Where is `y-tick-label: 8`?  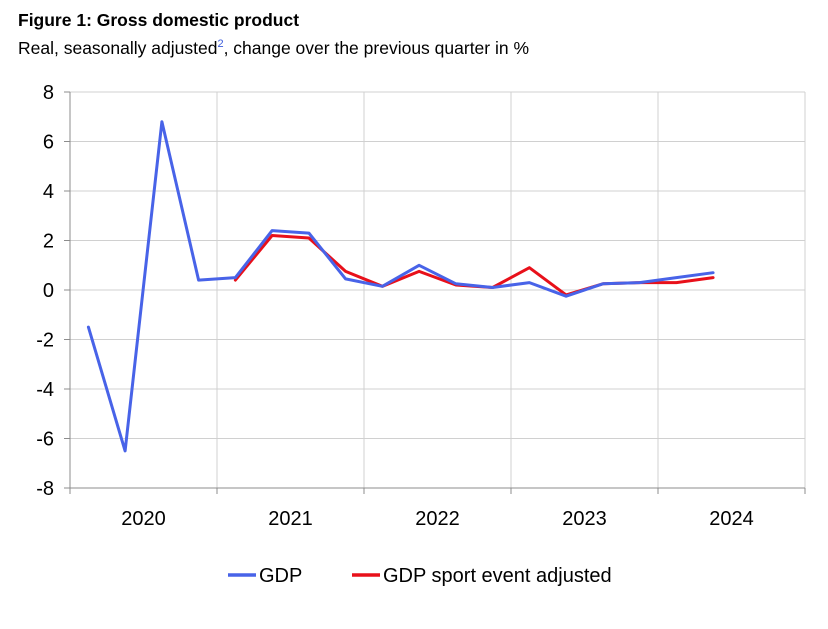
y-tick-label: 8 is located at coordinates (48, 93).